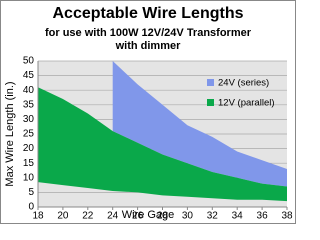  I want to click on legend-label: 12V (parallel), so click(246, 103).